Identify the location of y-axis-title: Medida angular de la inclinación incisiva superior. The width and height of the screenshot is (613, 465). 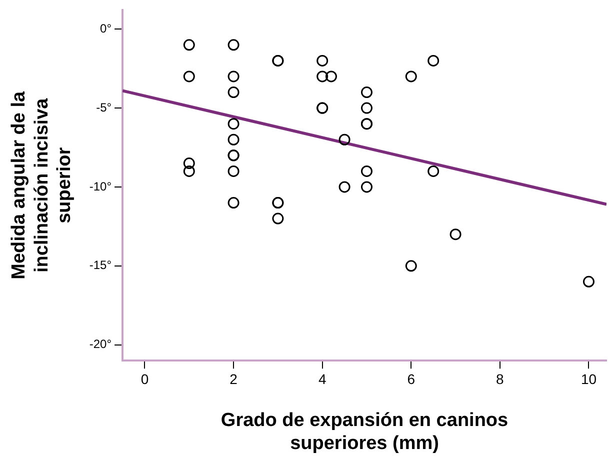
(42, 185).